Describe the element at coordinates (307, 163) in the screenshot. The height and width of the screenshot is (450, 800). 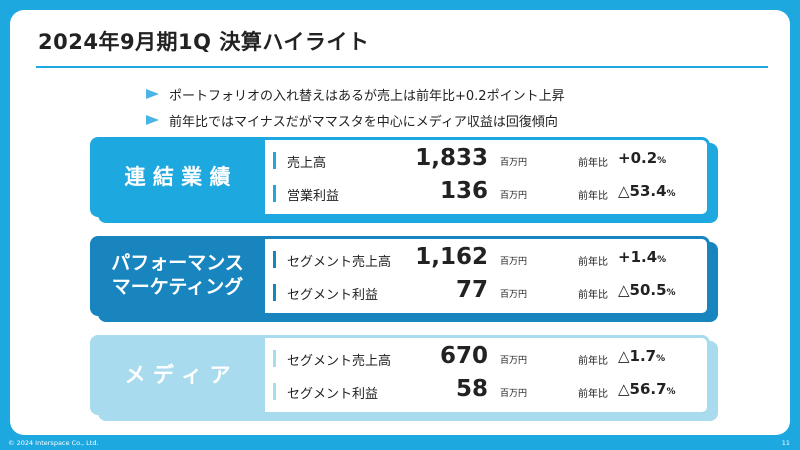
I see `metric-name: 売上高` at that location.